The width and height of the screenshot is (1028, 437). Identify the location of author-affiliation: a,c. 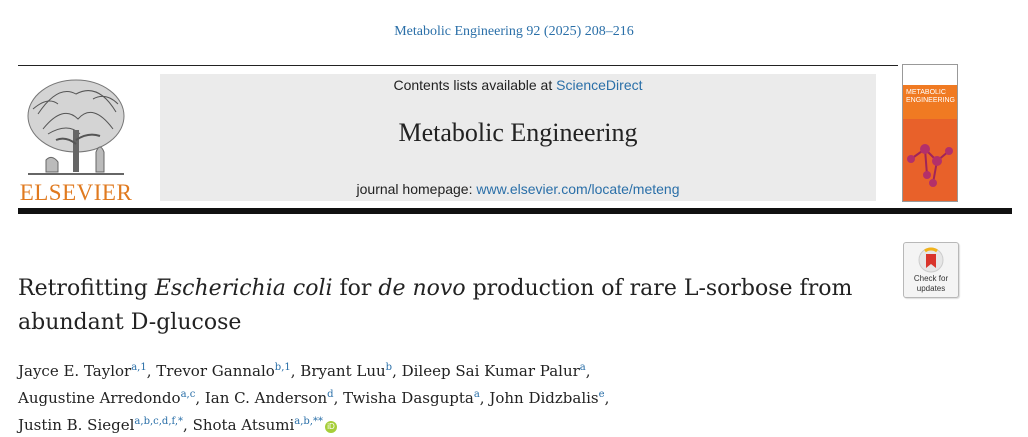
(188, 394).